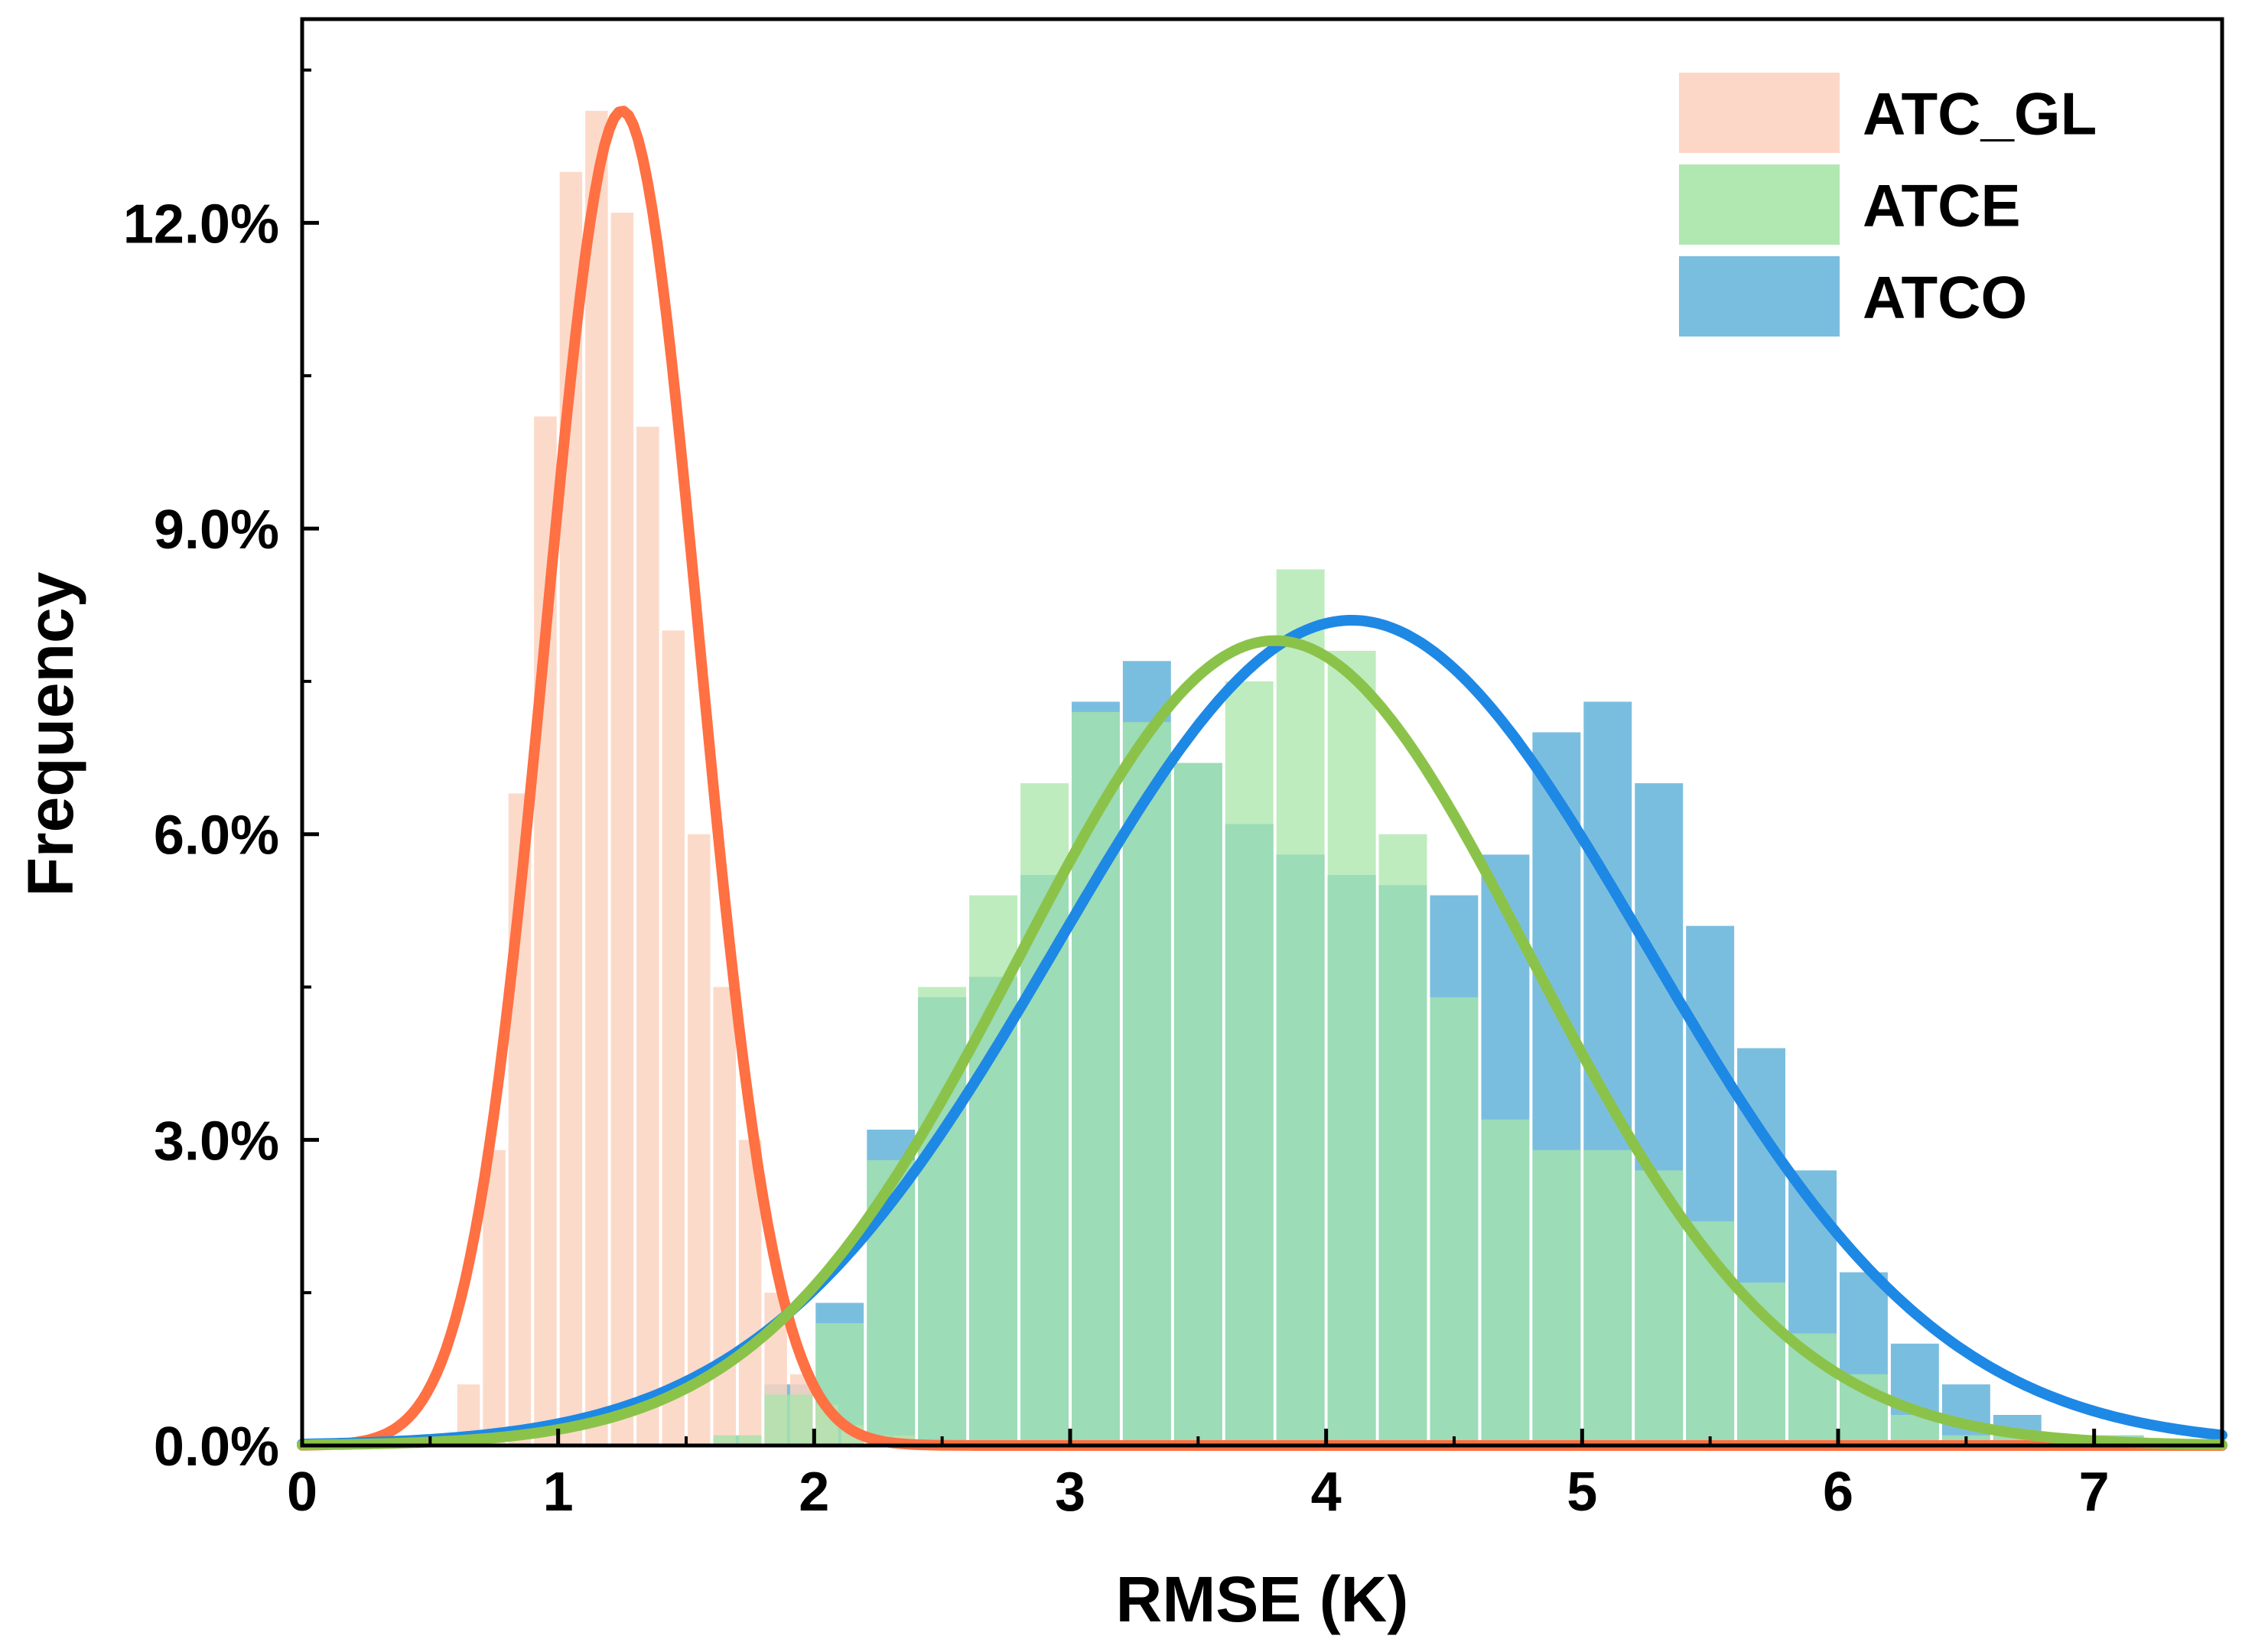 The height and width of the screenshot is (1652, 2242). What do you see at coordinates (50, 734) in the screenshot?
I see `y-axis-label: Frequency` at bounding box center [50, 734].